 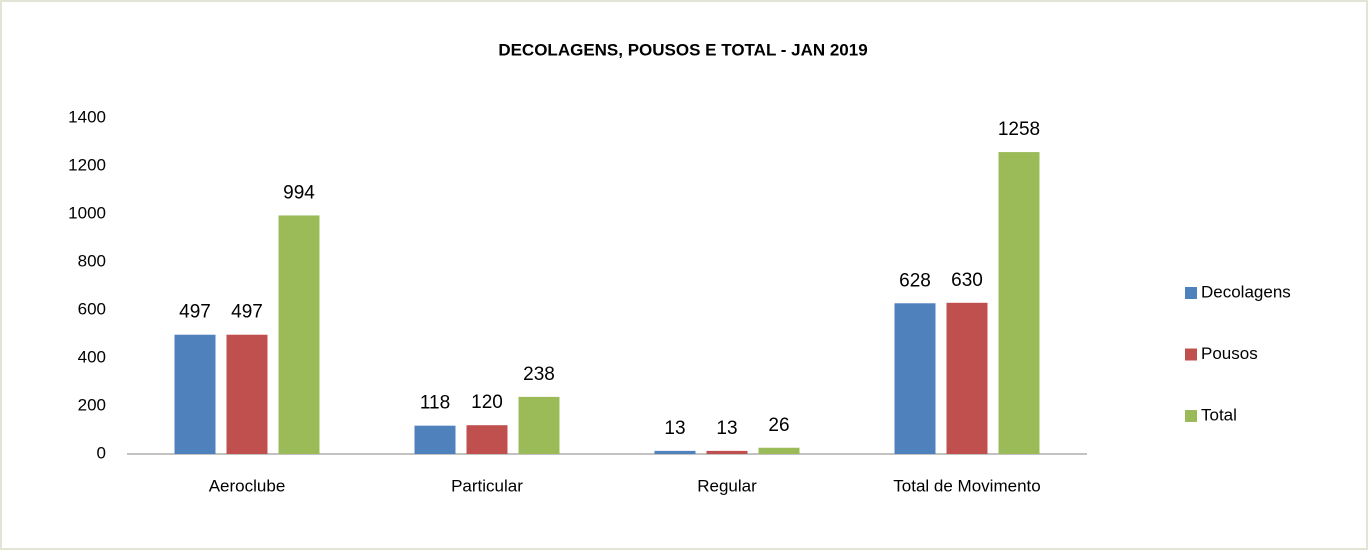 I want to click on value-label: 238, so click(x=539, y=374).